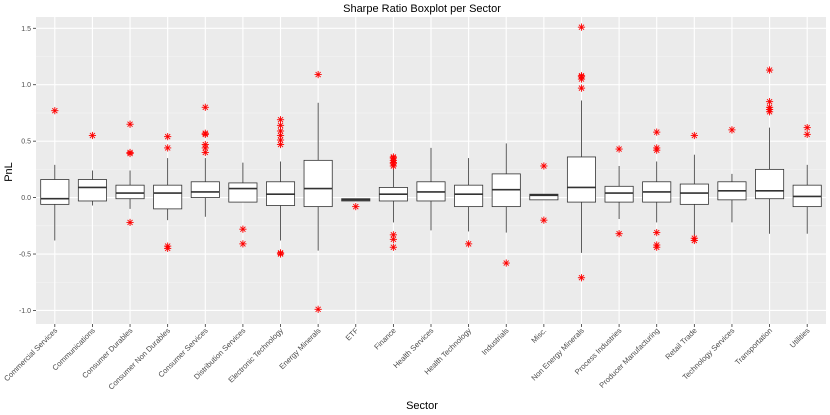 Image resolution: width=830 pixels, height=415 pixels. Describe the element at coordinates (140, 359) in the screenshot. I see `x-tick-label: Consumer Non Durables` at that location.